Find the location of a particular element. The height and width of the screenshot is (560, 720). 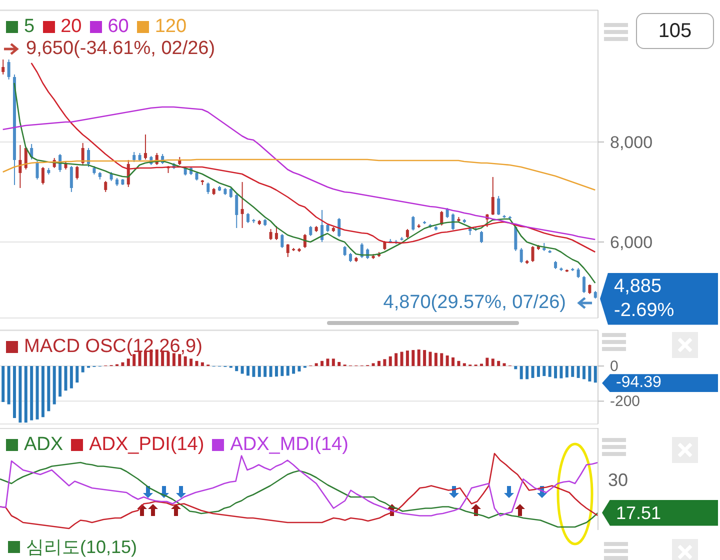

text: 30 is located at coordinates (618, 480).